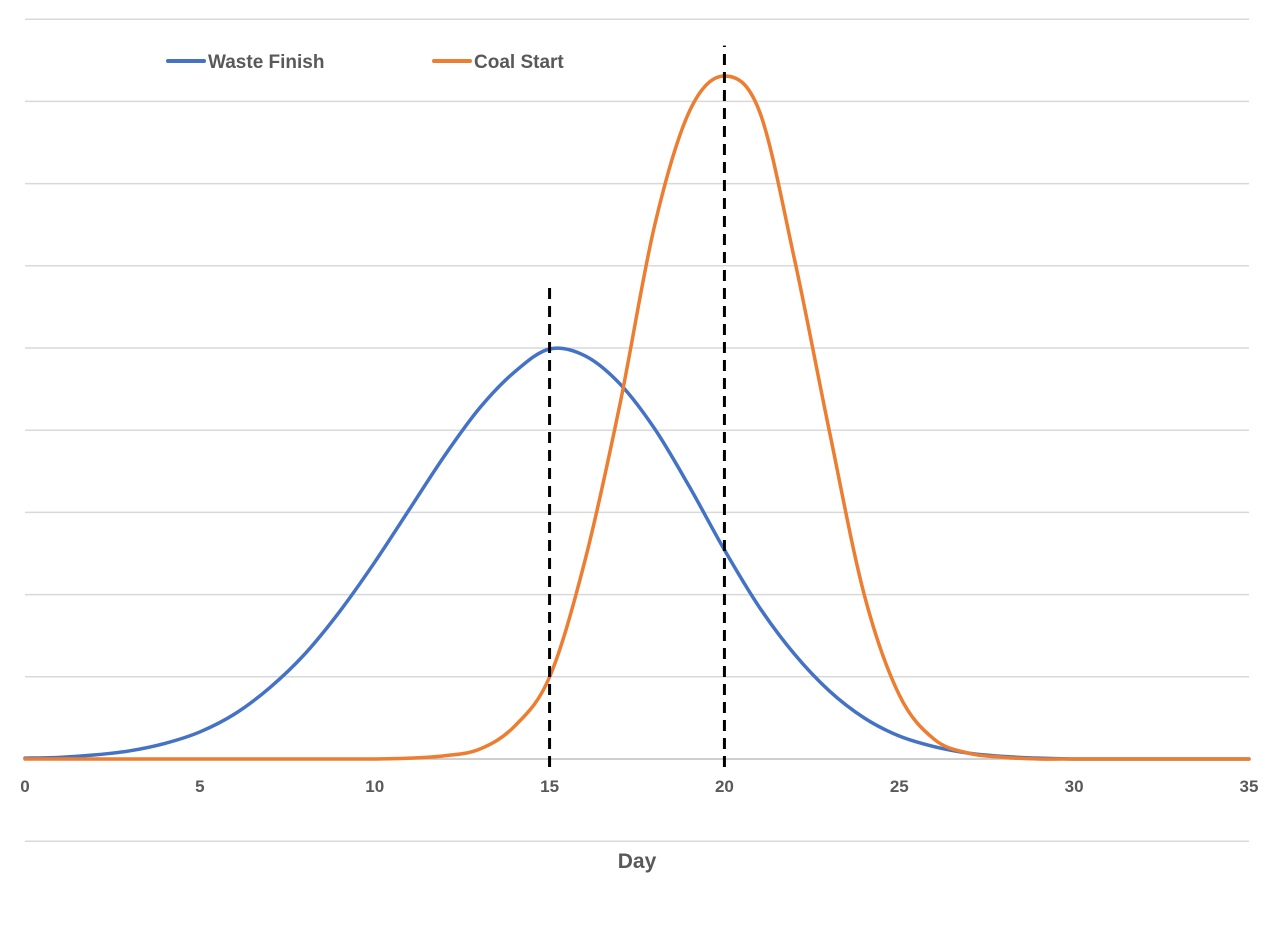 The width and height of the screenshot is (1280, 929). What do you see at coordinates (899, 786) in the screenshot?
I see `x-tick-label: 25` at bounding box center [899, 786].